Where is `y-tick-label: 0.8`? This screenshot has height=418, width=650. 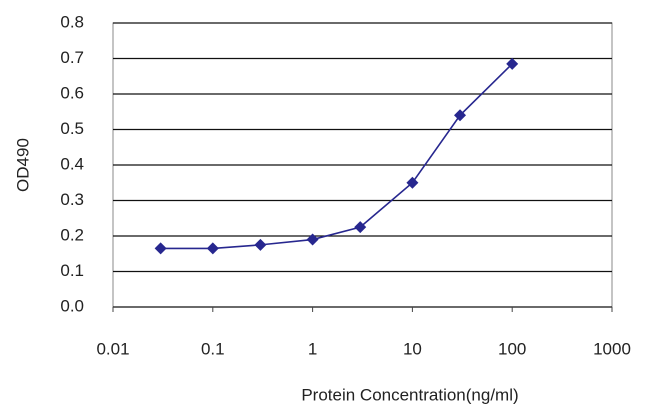
y-tick-label: 0.8 is located at coordinates (72, 21).